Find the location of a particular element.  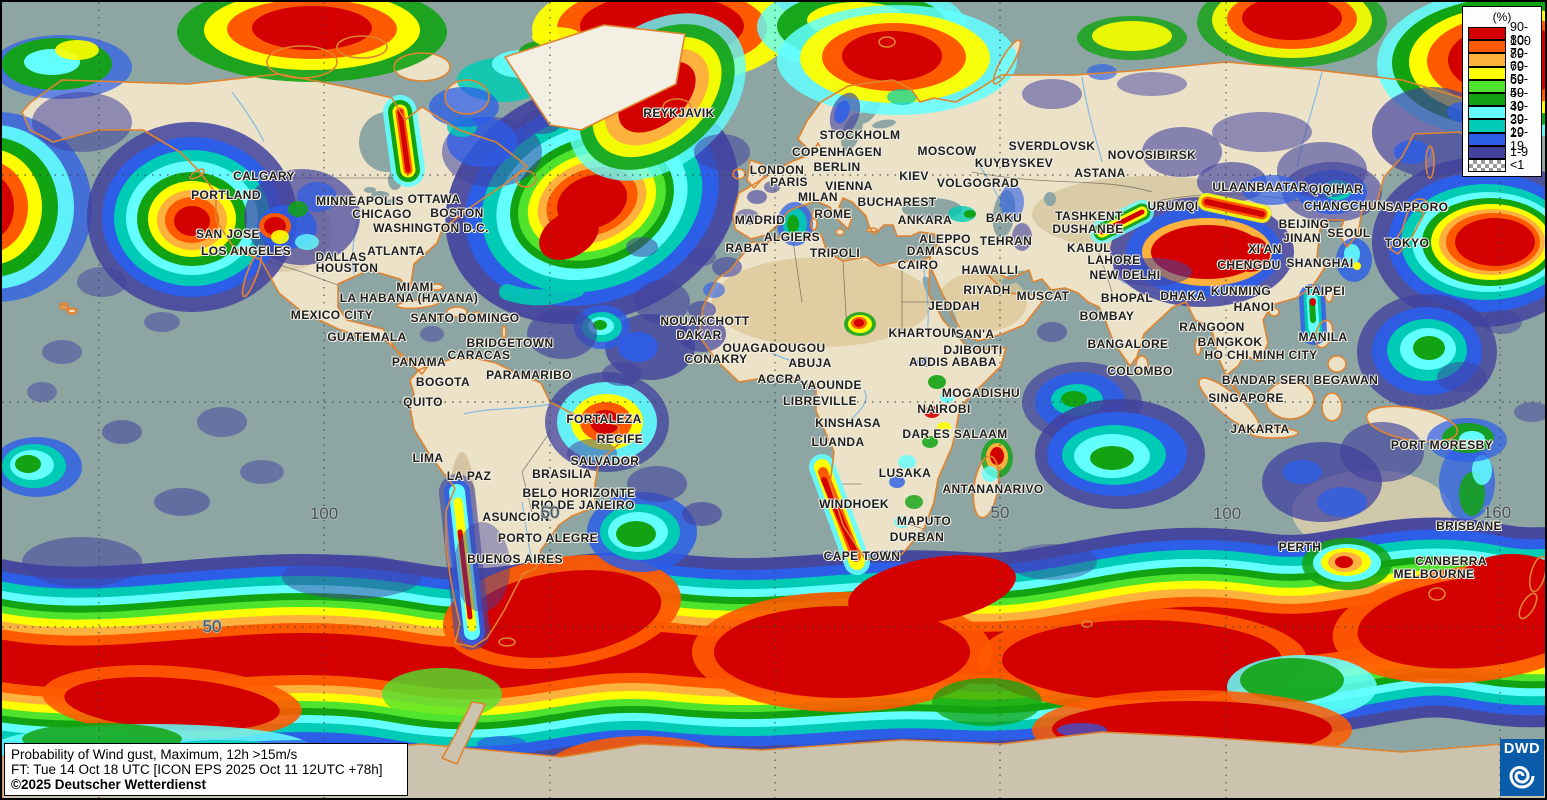

legend-row: 20-29 is located at coordinates (1502, 126).